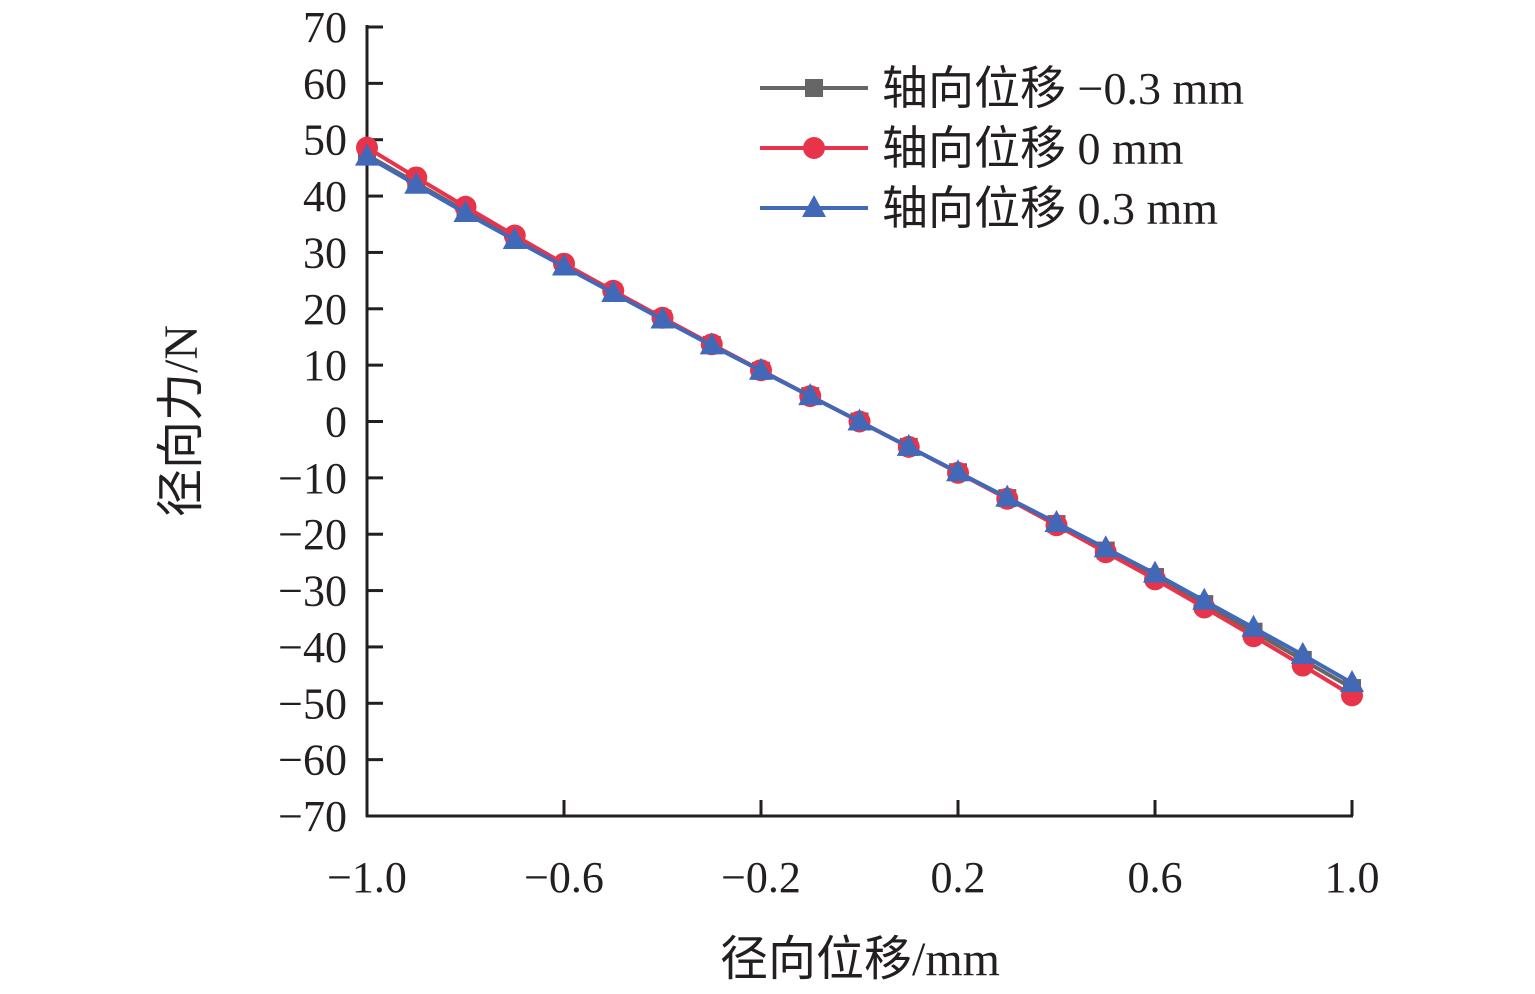 The image size is (1535, 994). What do you see at coordinates (312, 760) in the screenshot?
I see `y-tick-label: −60` at bounding box center [312, 760].